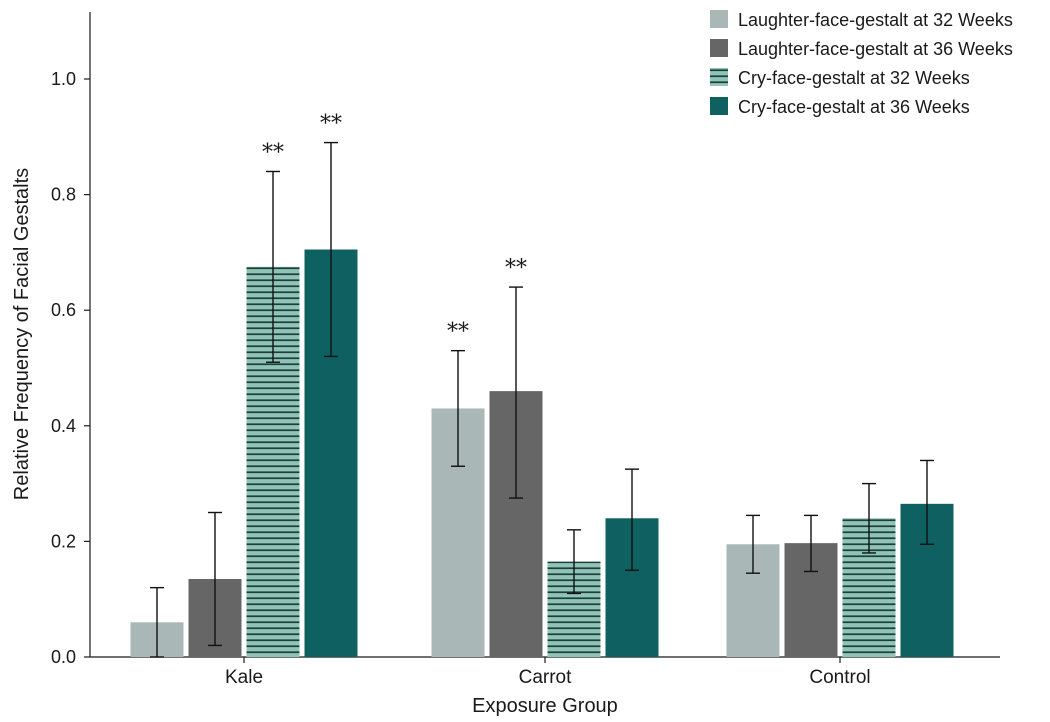 The width and height of the screenshot is (1050, 722). I want to click on x-tick-label: Kale, so click(244, 677).